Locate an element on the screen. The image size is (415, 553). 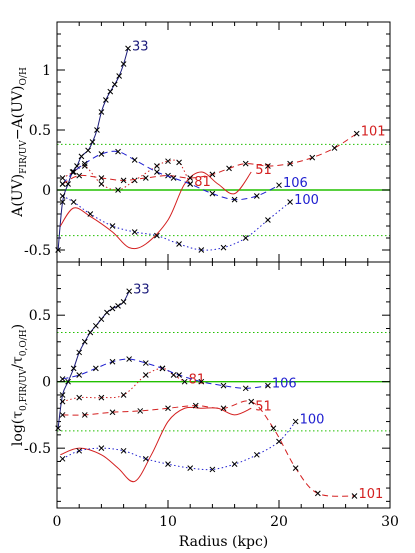
x-tick-label: 10 is located at coordinates (168, 522).